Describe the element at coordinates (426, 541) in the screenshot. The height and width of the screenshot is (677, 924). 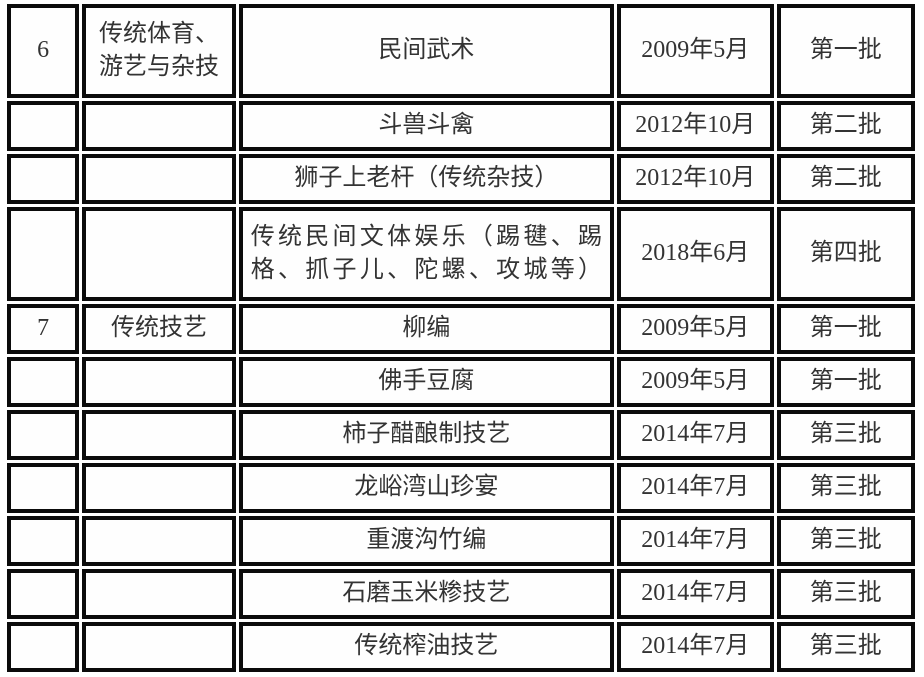
I see `cell-item-name: 重渡沟竹编` at that location.